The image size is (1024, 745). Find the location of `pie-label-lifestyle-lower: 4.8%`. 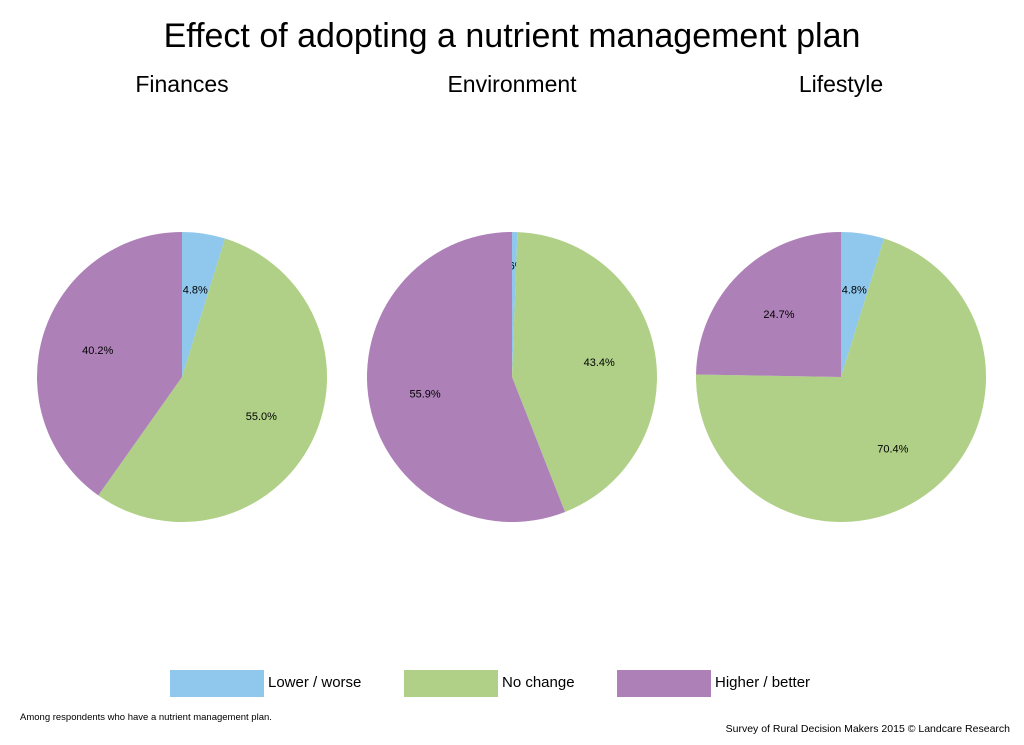

pie-label-lifestyle-lower: 4.8% is located at coordinates (854, 291).